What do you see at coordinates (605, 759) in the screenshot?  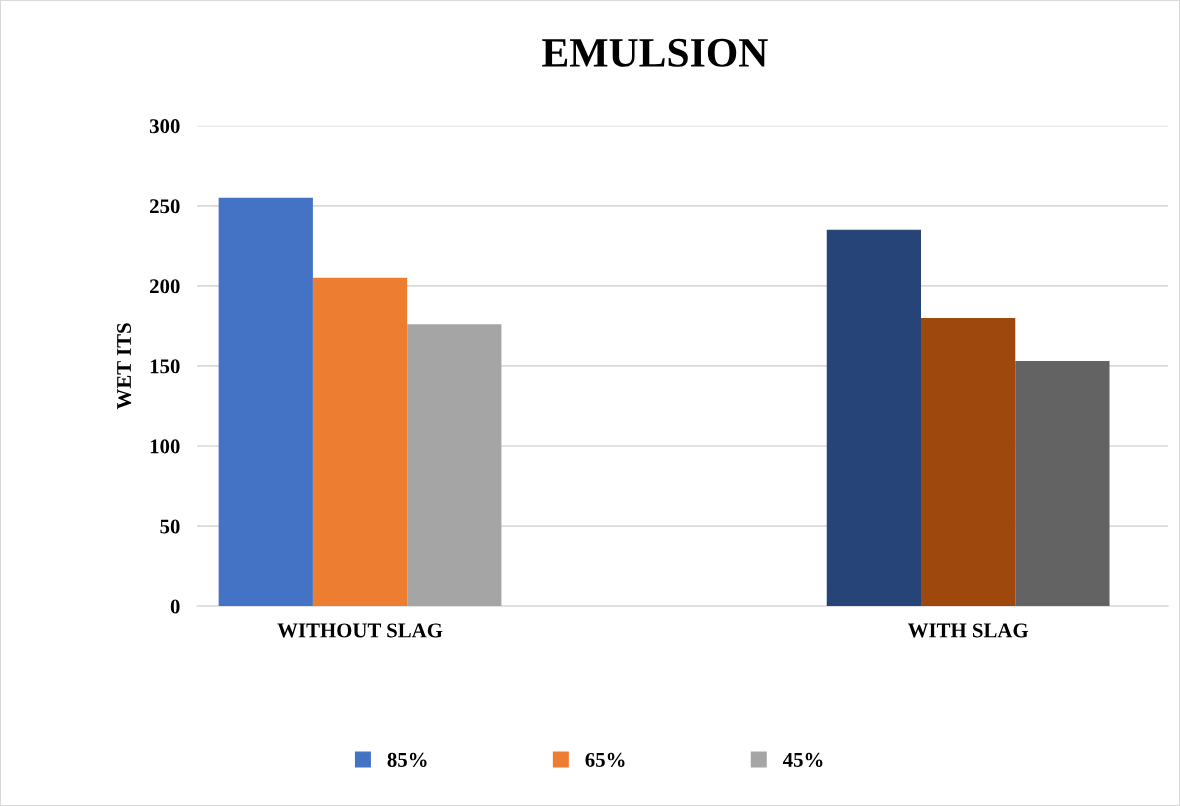 I see `legend-label: 65%` at bounding box center [605, 759].